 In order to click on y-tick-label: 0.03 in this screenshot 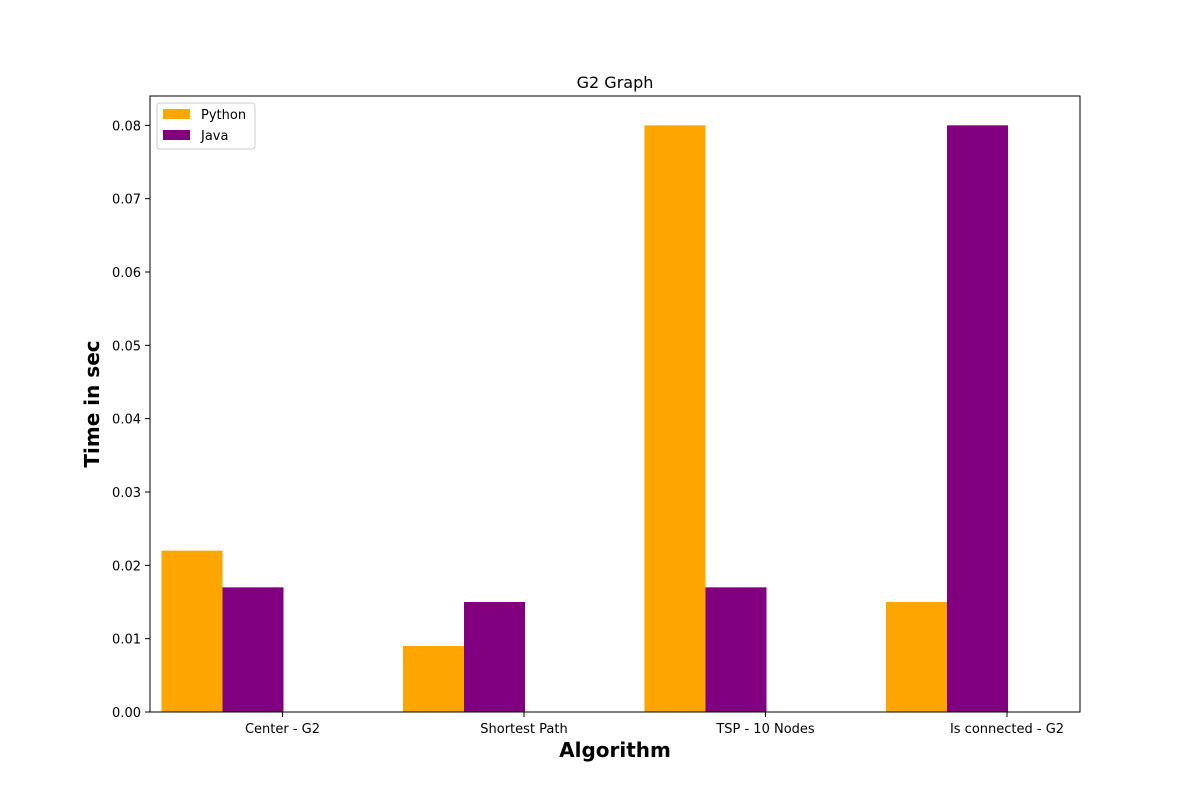, I will do `click(126, 493)`.